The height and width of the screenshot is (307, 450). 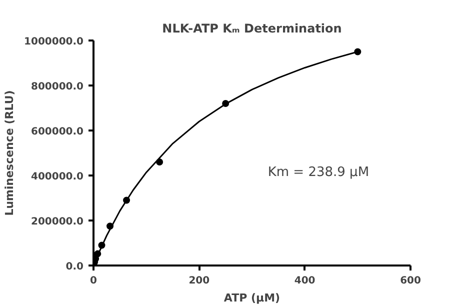 I want to click on y-tick-label: 800000.0, so click(x=57, y=87).